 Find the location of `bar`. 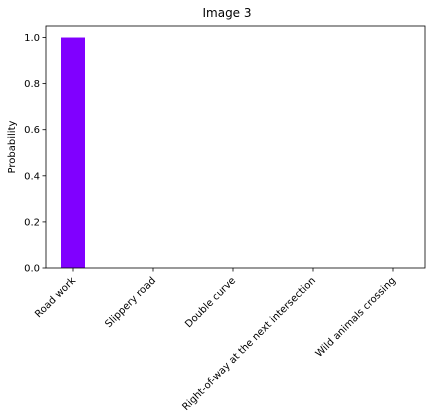

bar is located at coordinates (73, 153).